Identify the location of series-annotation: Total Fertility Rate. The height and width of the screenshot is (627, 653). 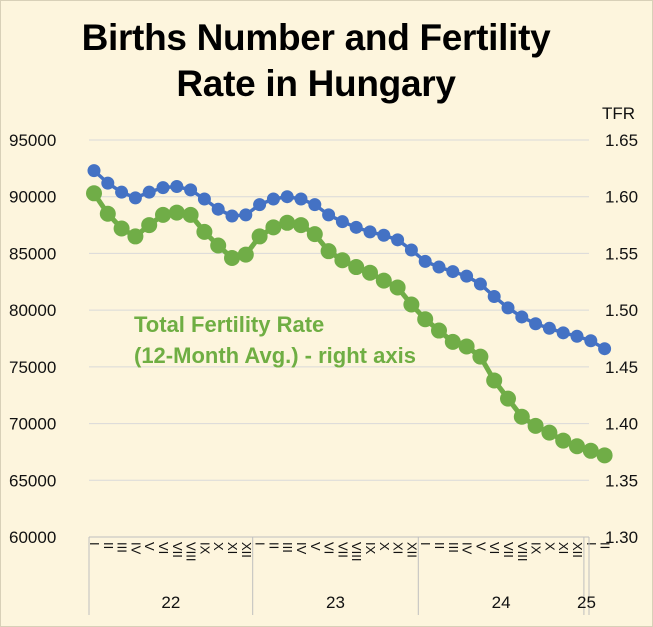
(229, 324).